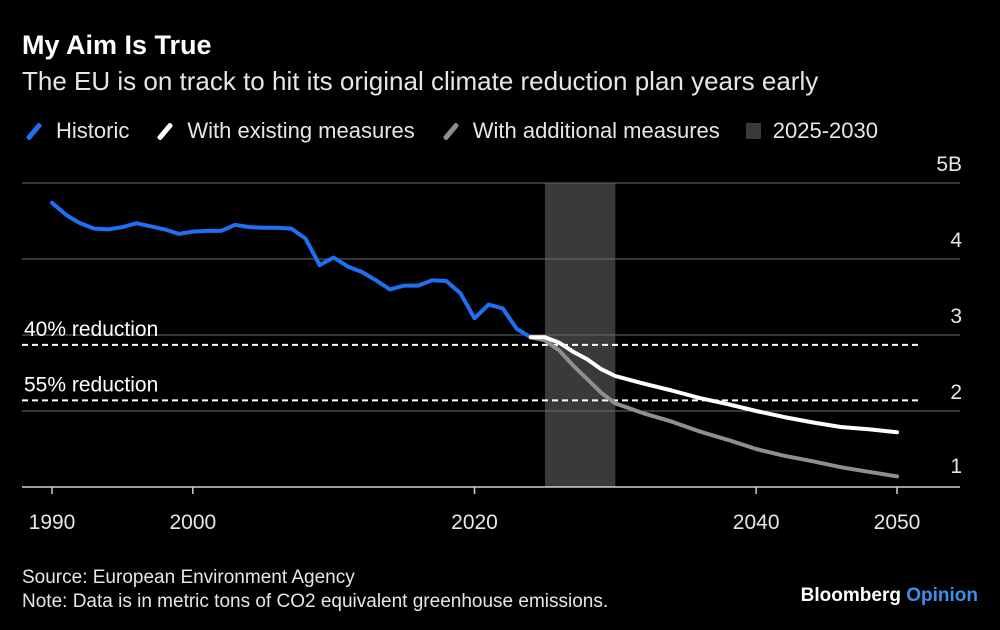 This screenshot has height=630, width=1000. Describe the element at coordinates (291, 270) in the screenshot. I see `series-line-historic` at that location.